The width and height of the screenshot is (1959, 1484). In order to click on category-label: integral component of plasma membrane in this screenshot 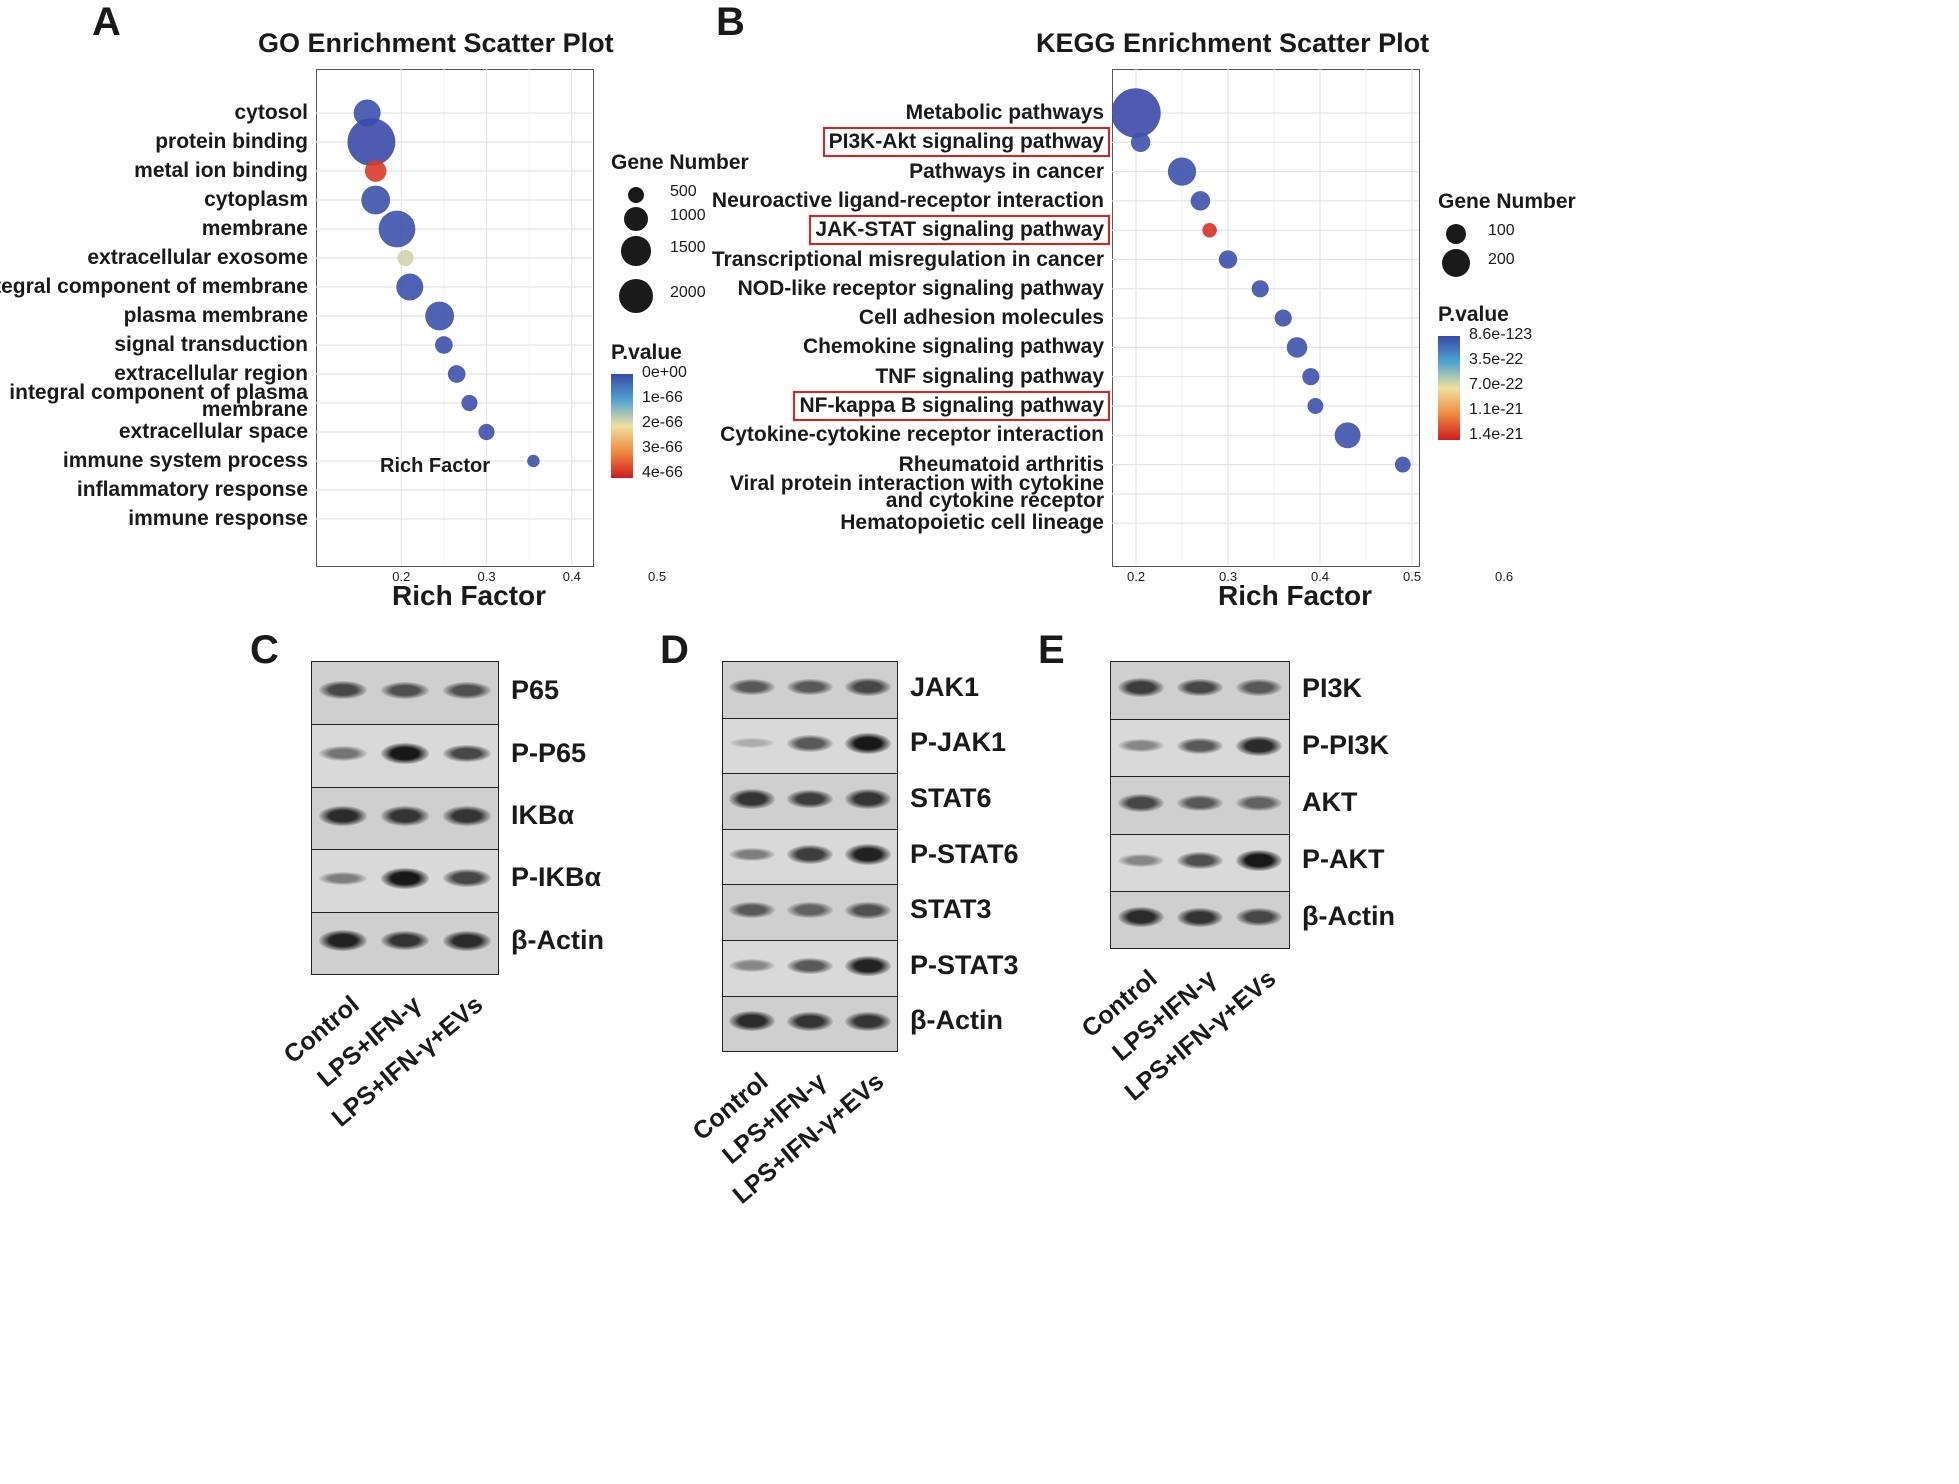, I will do `click(158, 401)`.